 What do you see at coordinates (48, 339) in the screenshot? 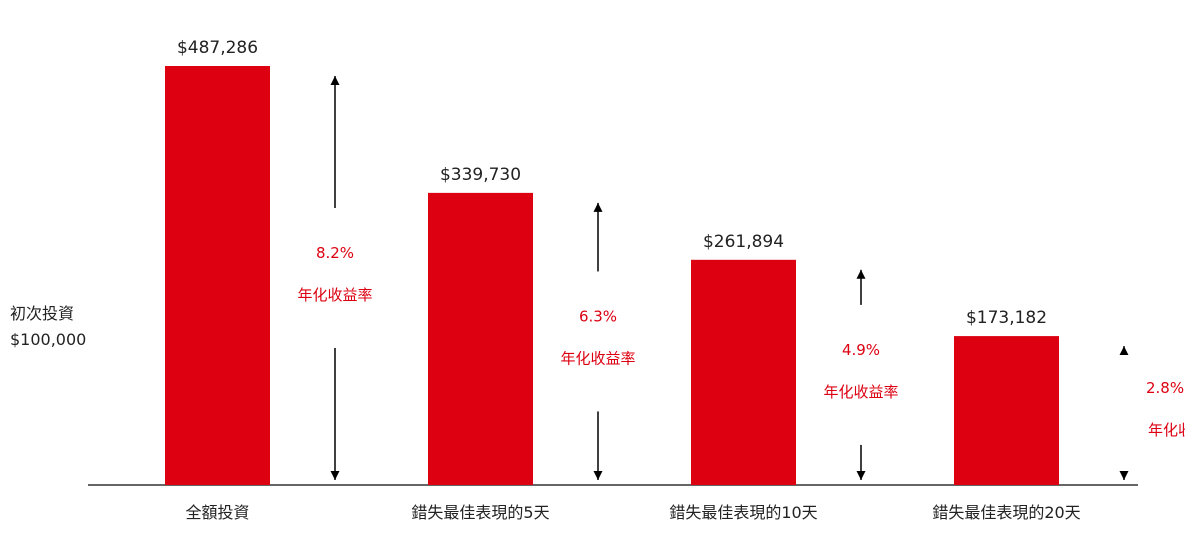
I see `initial-investment-amount: $100,000` at bounding box center [48, 339].